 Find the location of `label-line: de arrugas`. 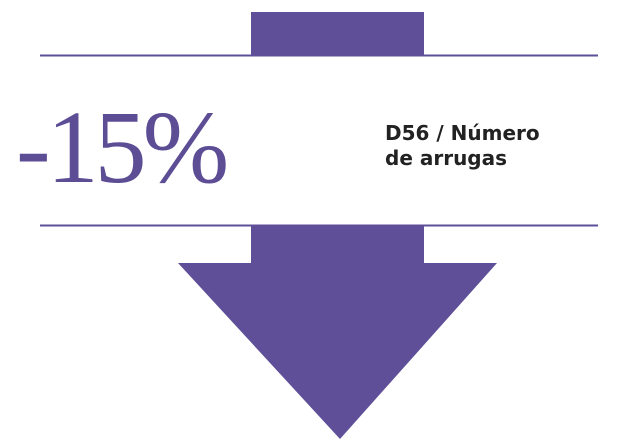

label-line: de arrugas is located at coordinates (446, 158).